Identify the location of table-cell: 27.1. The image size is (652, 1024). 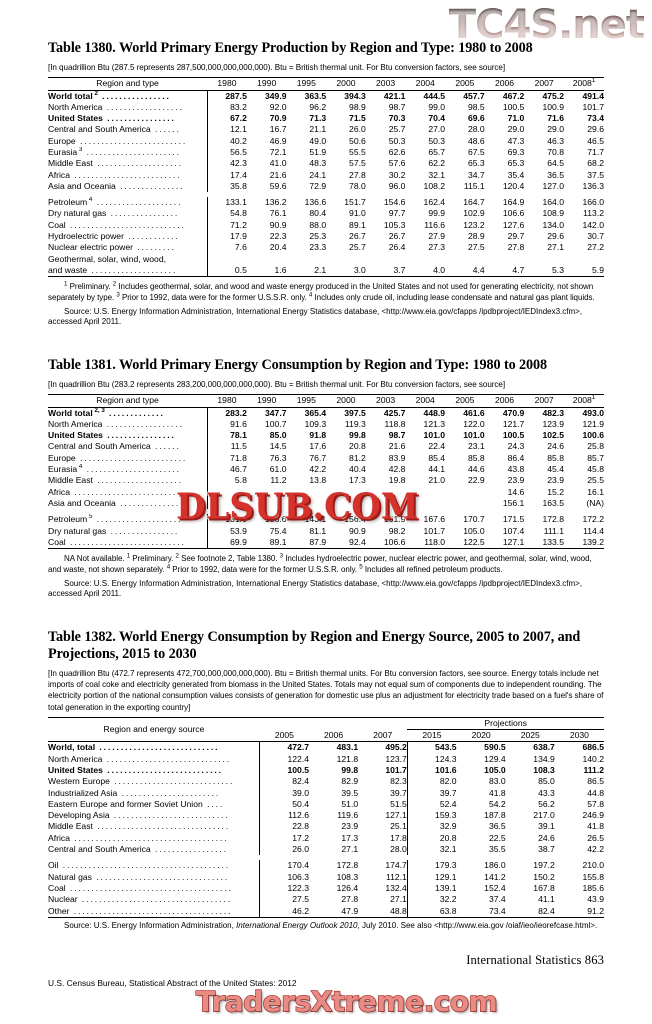
(398, 899).